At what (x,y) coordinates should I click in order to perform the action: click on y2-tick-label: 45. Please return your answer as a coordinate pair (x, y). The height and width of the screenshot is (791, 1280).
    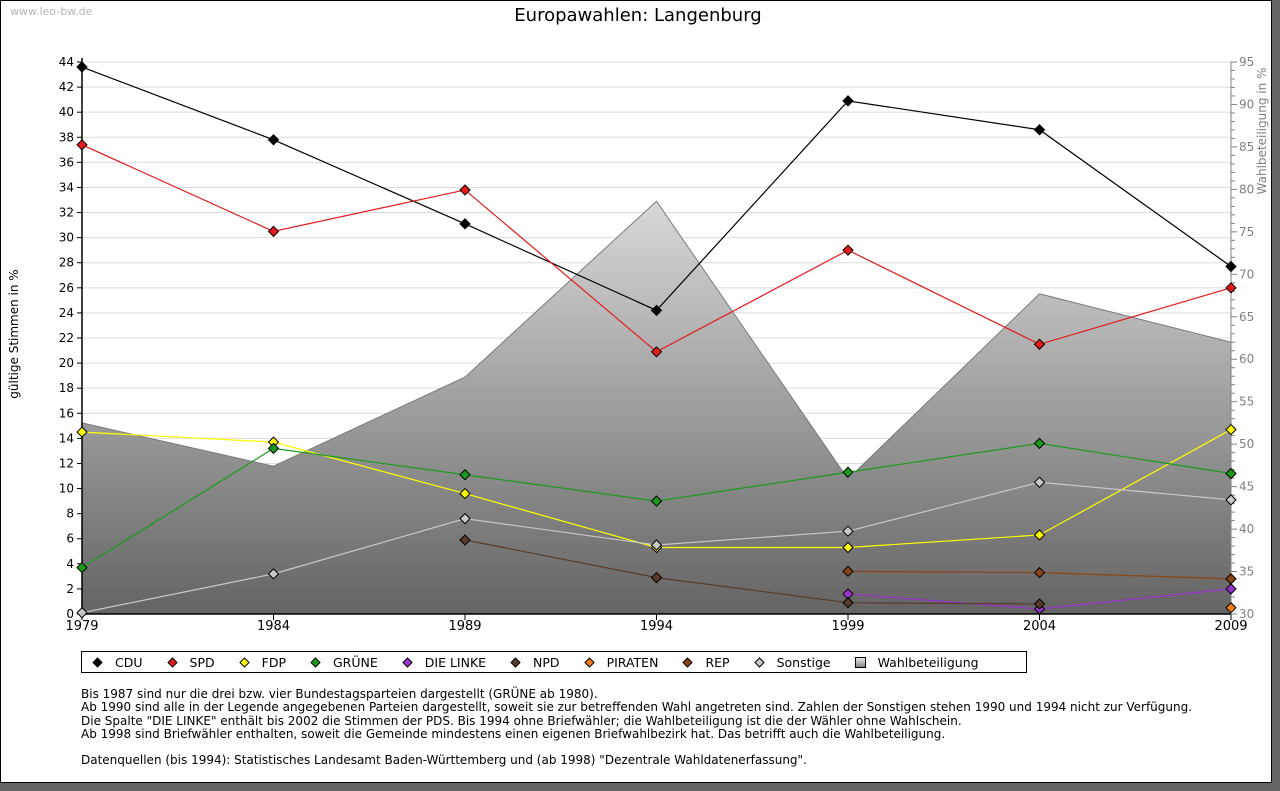
    Looking at the image, I should click on (1246, 487).